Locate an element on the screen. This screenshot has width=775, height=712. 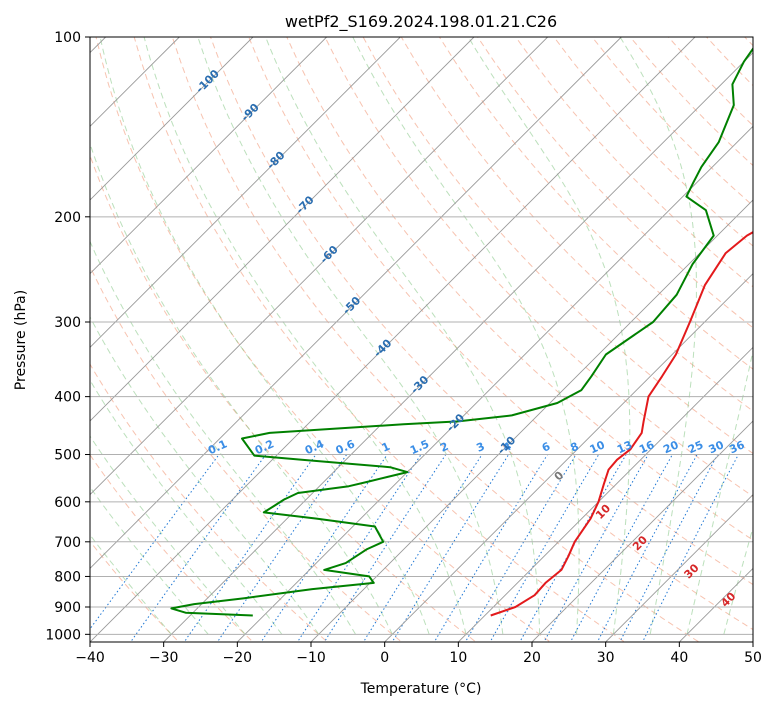
y-tick-label: 700 is located at coordinates (67, 543).